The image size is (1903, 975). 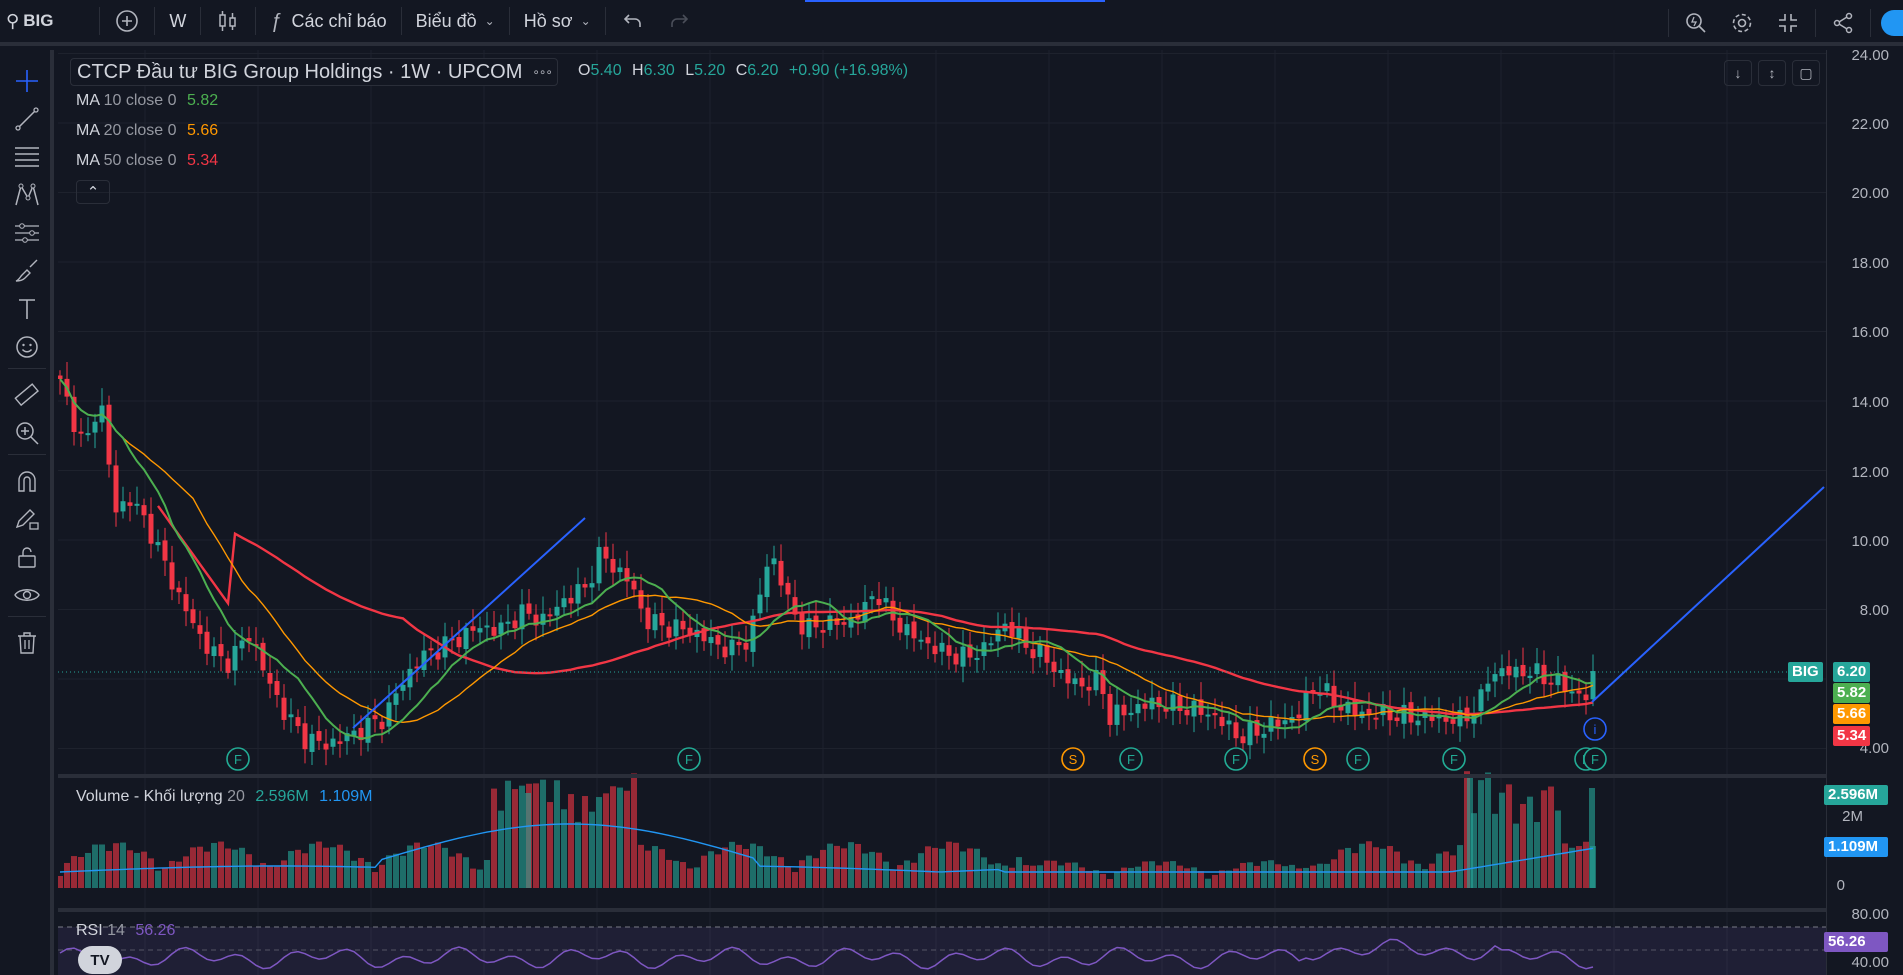 What do you see at coordinates (27, 271) in the screenshot?
I see `brush-tool` at bounding box center [27, 271].